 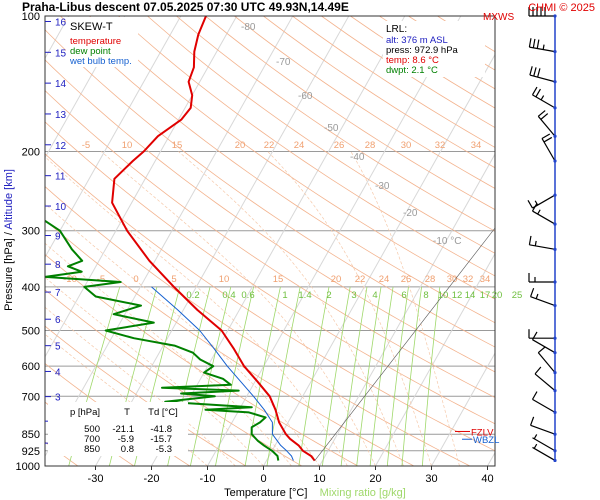 What do you see at coordinates (487, 479) in the screenshot?
I see `x-tick-label: 40` at bounding box center [487, 479].